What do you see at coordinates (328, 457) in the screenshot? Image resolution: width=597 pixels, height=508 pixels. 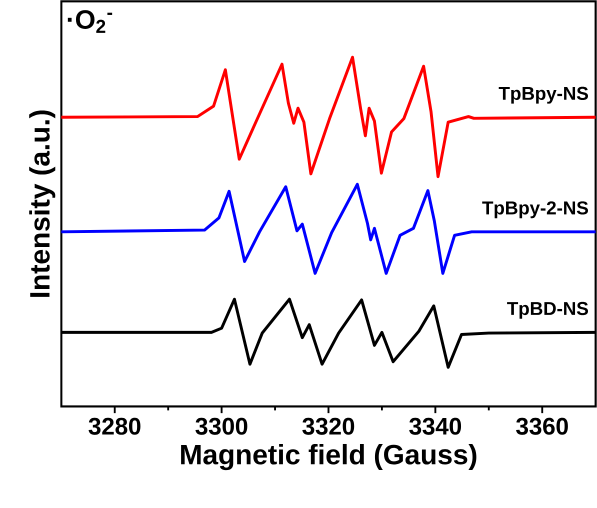 I see `x-axis-title: Magnetic field (Gauss)` at bounding box center [328, 457].